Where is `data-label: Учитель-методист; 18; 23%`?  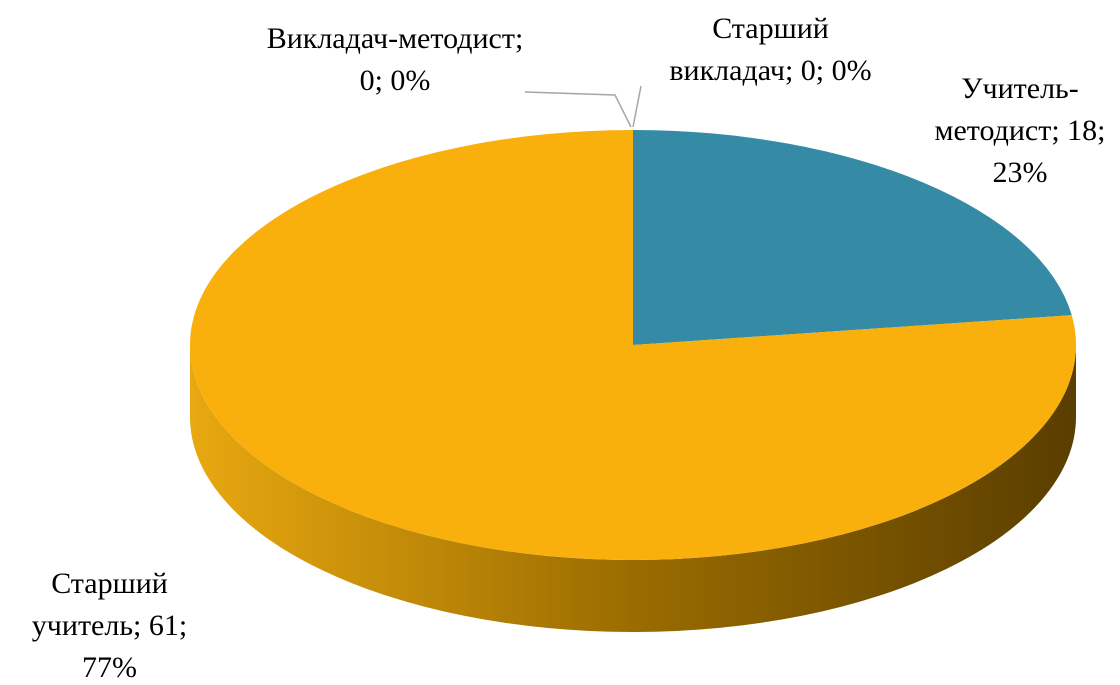
data-label: Учитель-методист; 18; 23% is located at coordinates (1020, 130).